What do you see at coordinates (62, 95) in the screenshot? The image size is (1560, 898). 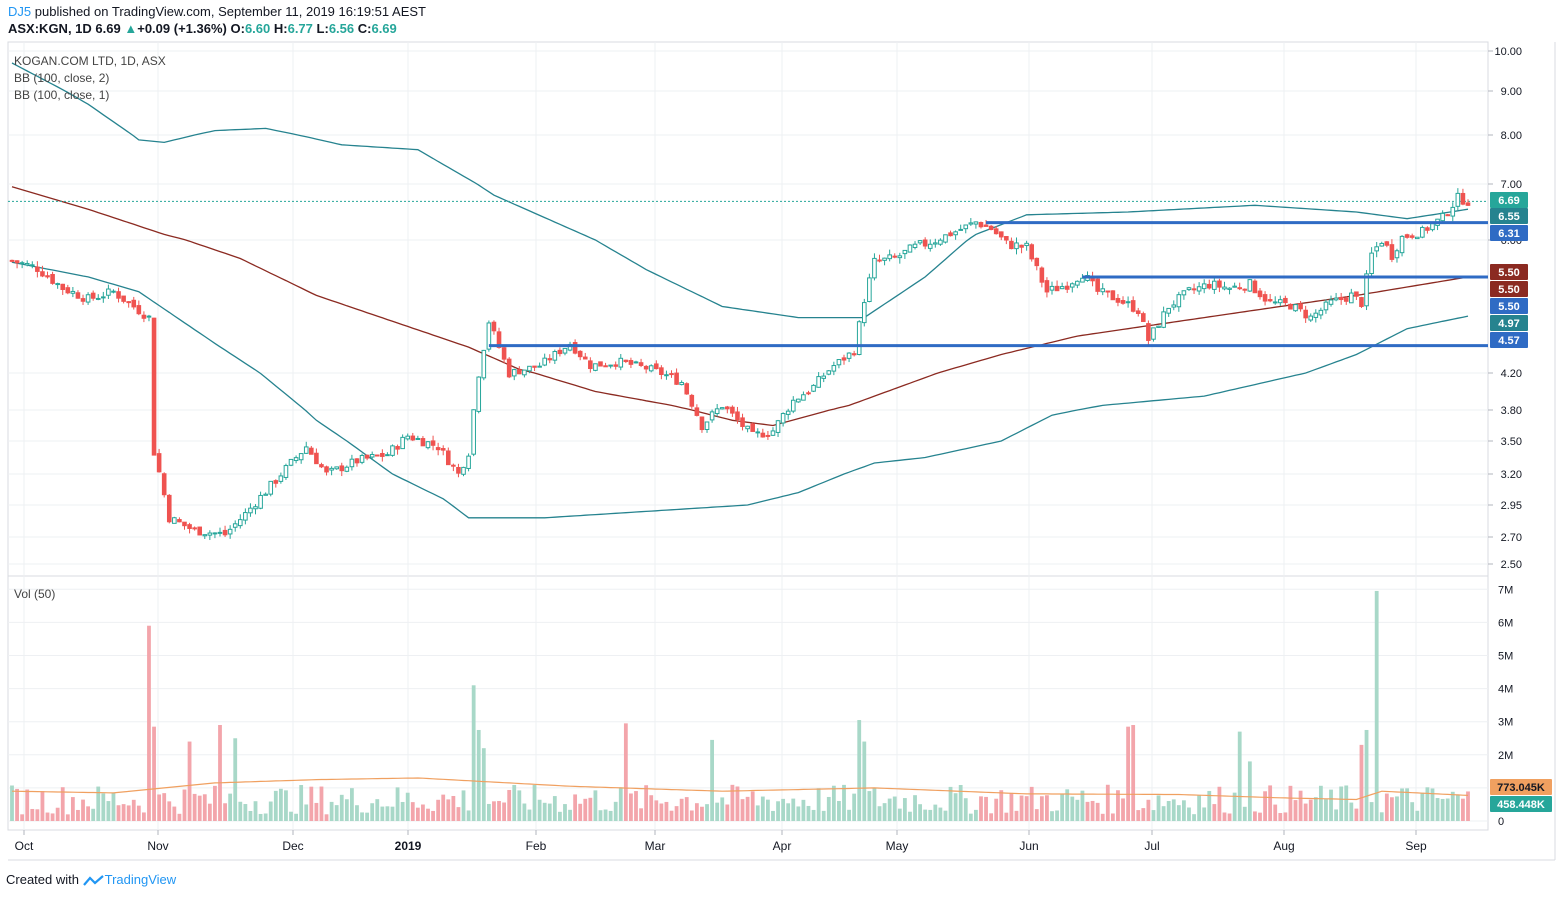 I see `legend-bb1: BB (100, close, 1)` at bounding box center [62, 95].